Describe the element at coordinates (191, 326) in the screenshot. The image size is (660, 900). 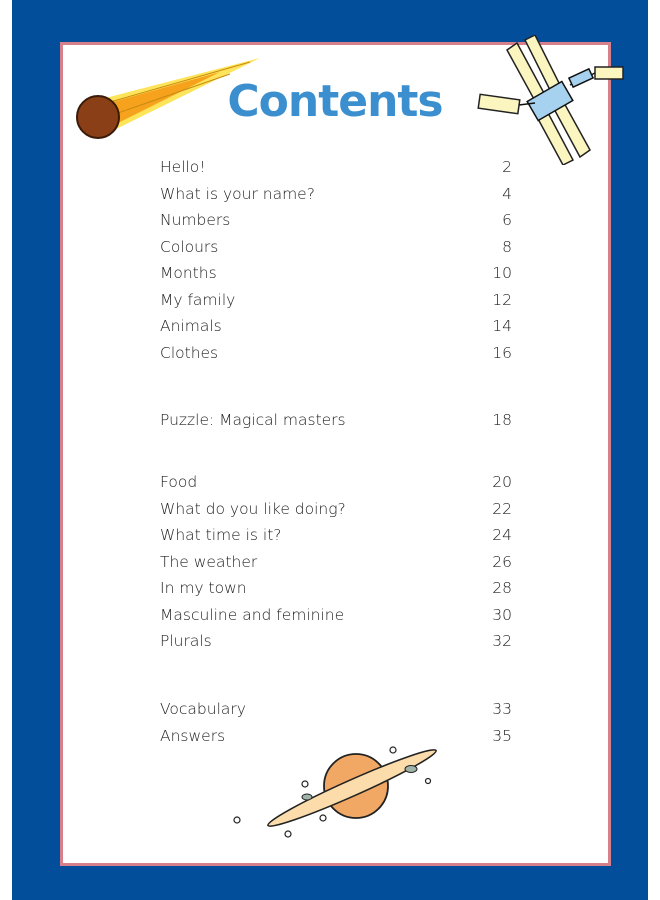
I see `entry-title: Animals` at that location.